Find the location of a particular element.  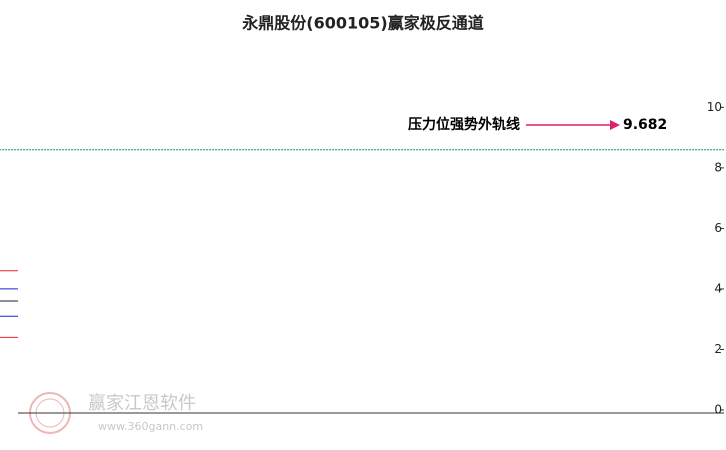

y-tick-label: 4 is located at coordinates (718, 288).